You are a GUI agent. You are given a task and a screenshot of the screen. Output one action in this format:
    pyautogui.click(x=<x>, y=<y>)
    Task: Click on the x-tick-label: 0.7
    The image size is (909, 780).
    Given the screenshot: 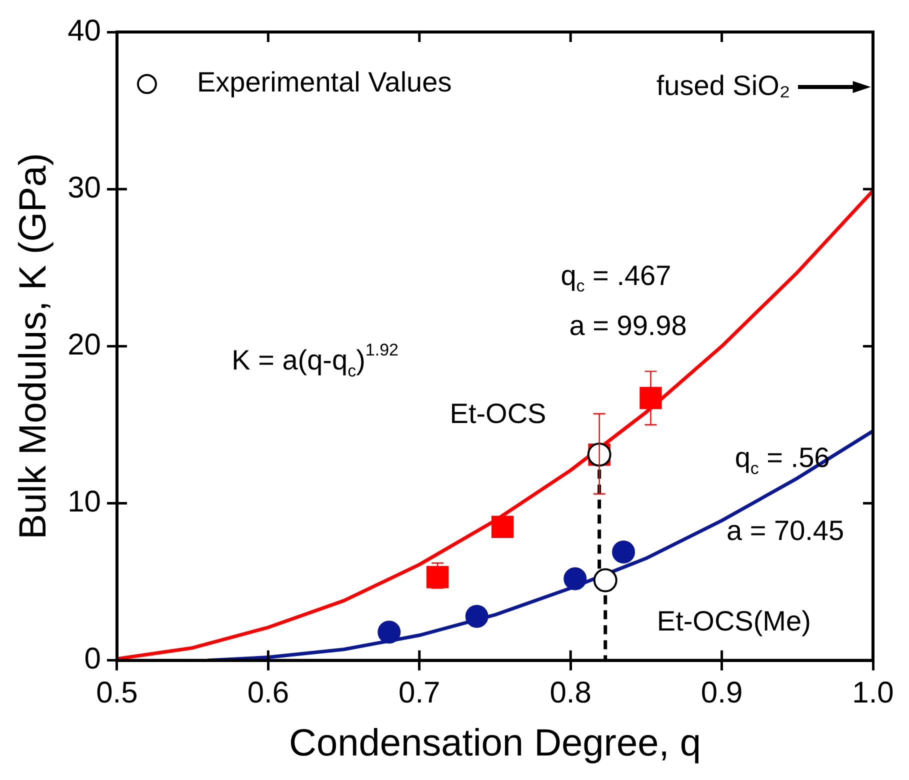 What is the action you would take?
    pyautogui.click(x=419, y=693)
    